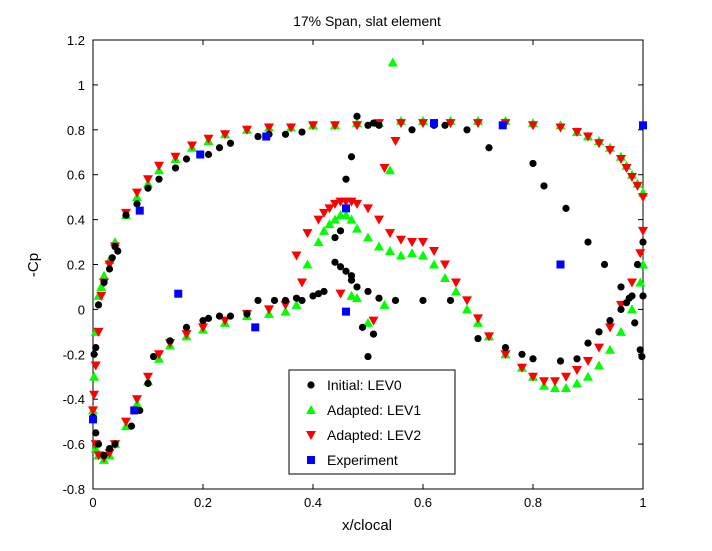  Describe the element at coordinates (367, 21) in the screenshot. I see `chart-title: 17% Span, slat element` at that location.